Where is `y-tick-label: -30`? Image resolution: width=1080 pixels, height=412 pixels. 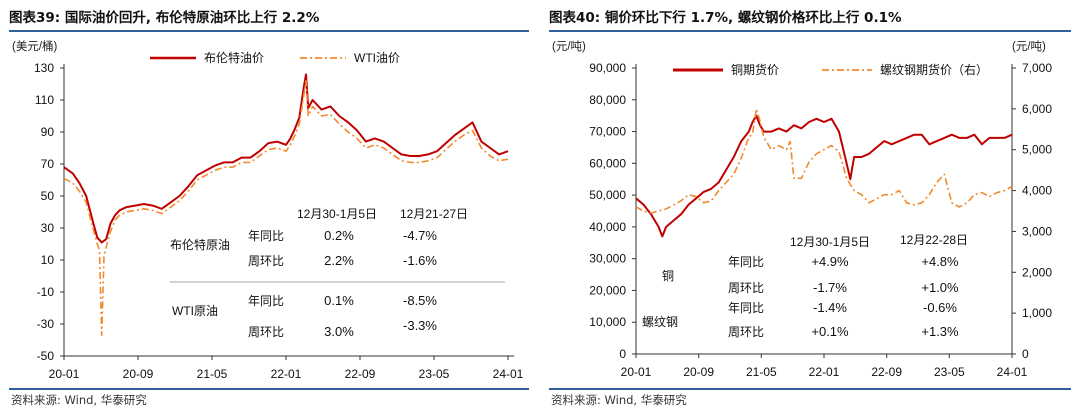 y-tick-label: -30 is located at coordinates (46, 324).